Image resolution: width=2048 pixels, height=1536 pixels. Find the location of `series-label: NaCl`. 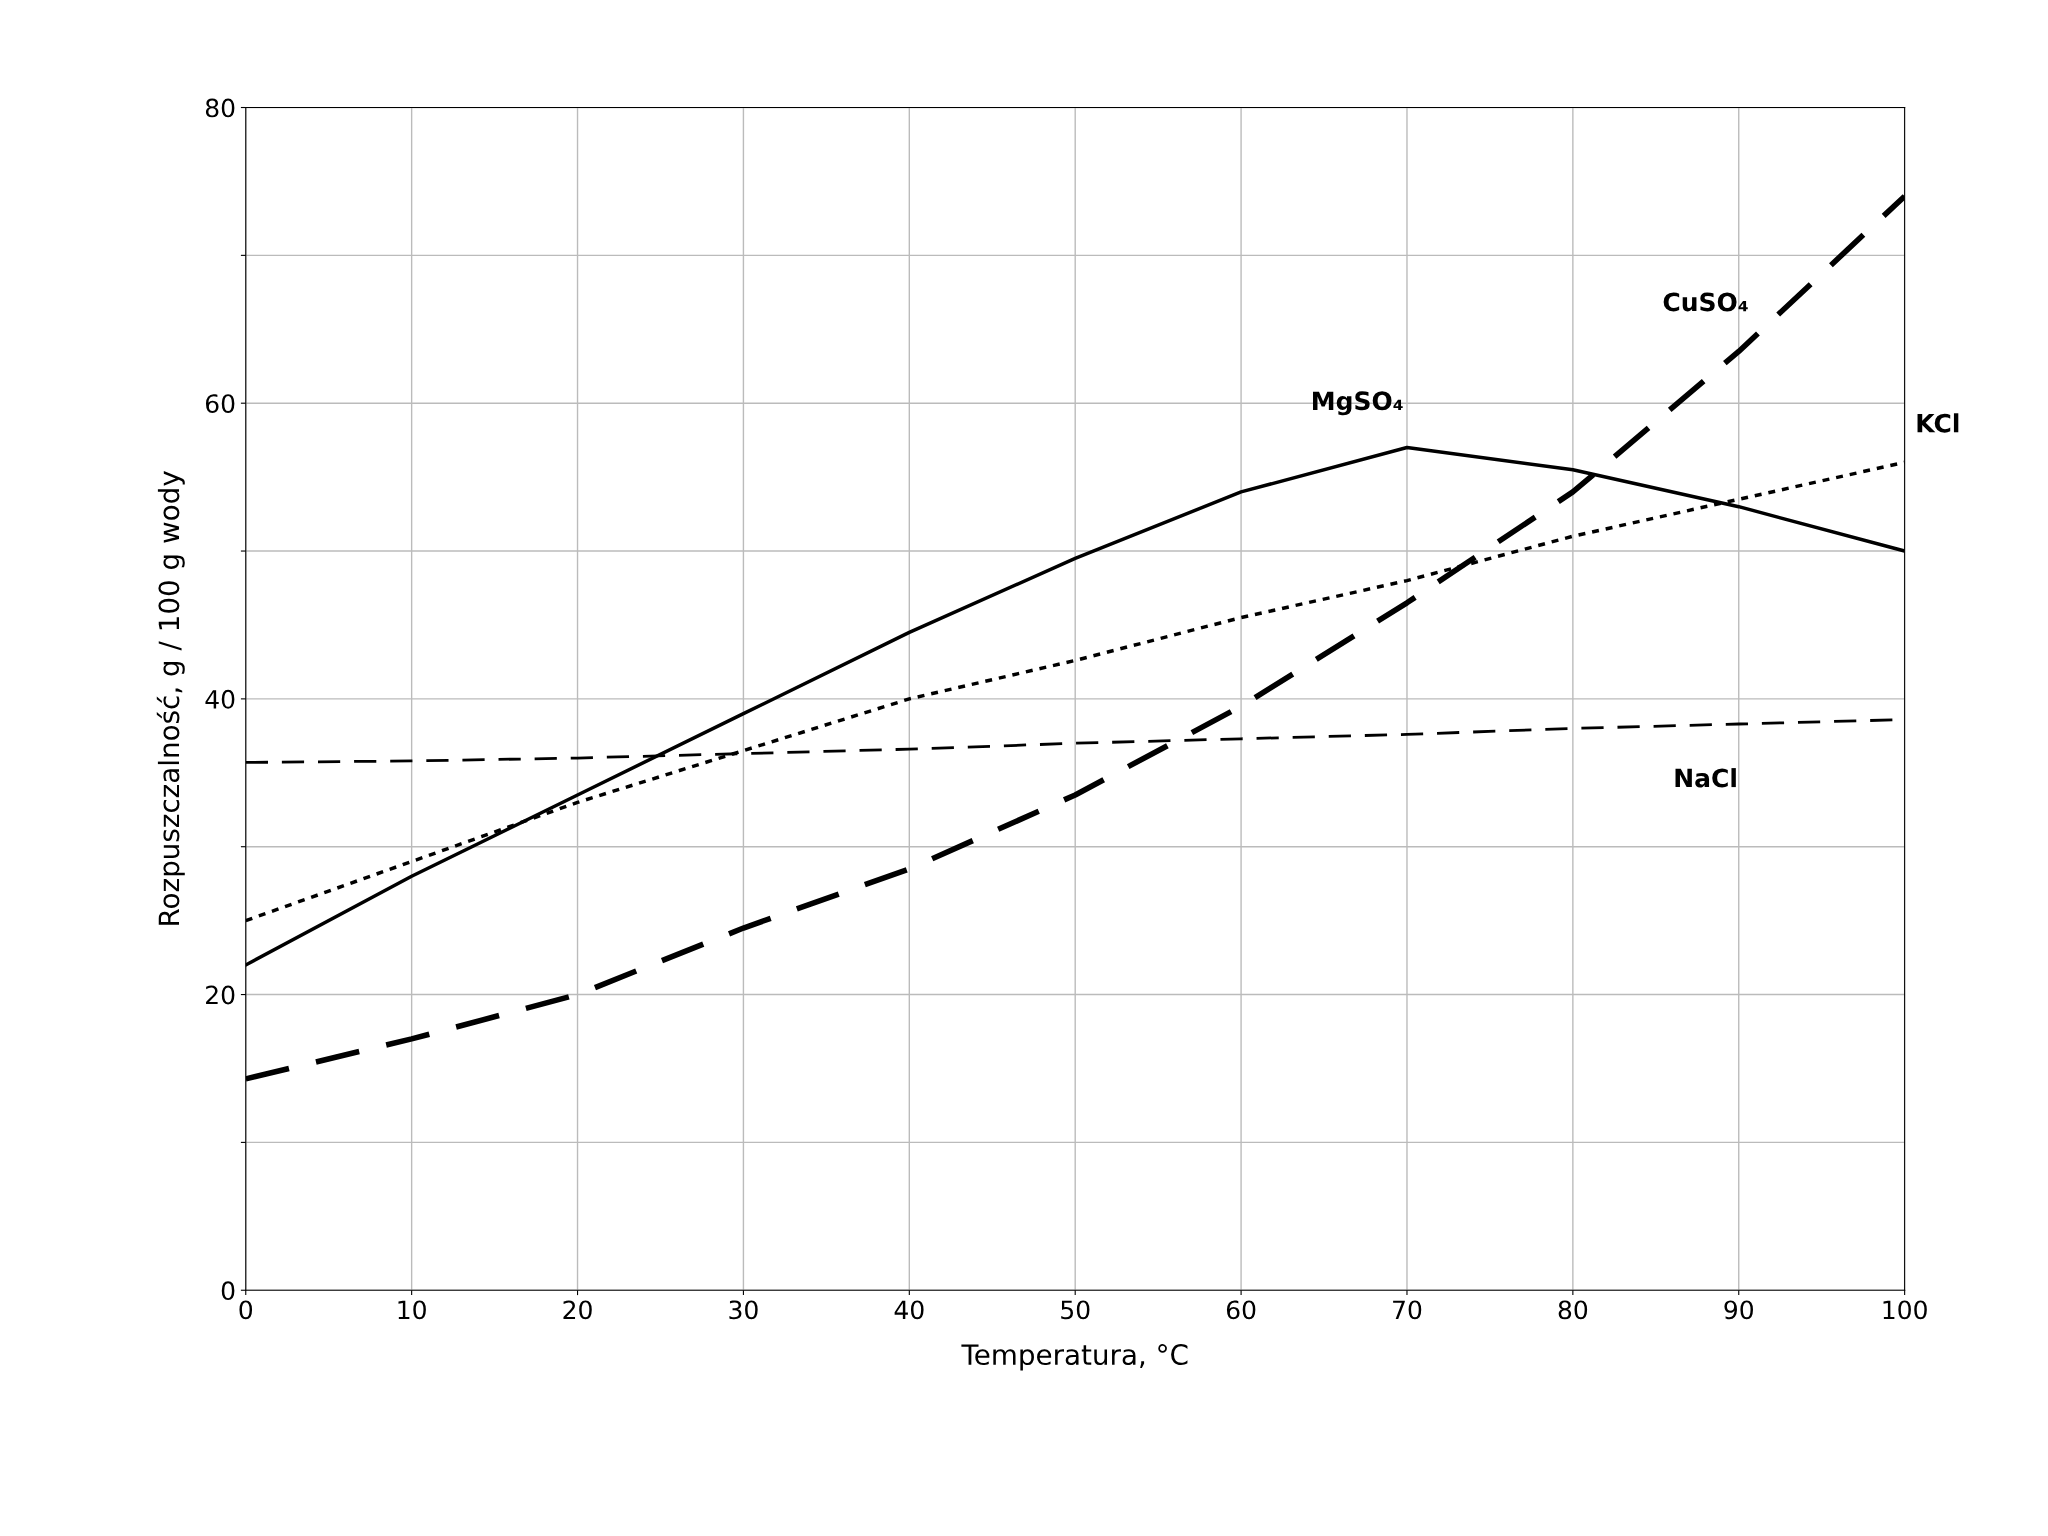

series-label: NaCl is located at coordinates (1705, 778).